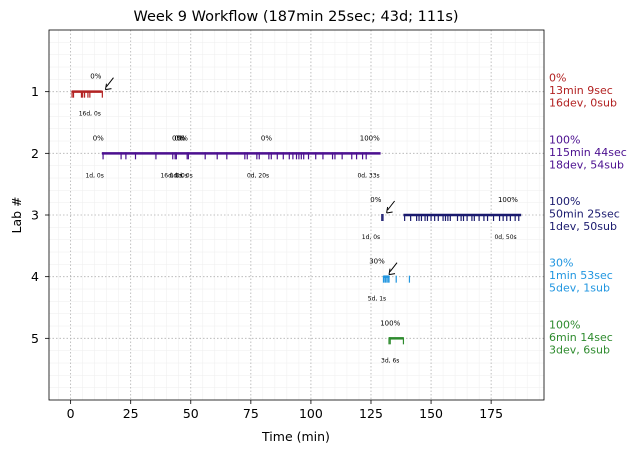 The width and height of the screenshot is (637, 453). Describe the element at coordinates (371, 413) in the screenshot. I see `x-tick-label: 125` at that location.